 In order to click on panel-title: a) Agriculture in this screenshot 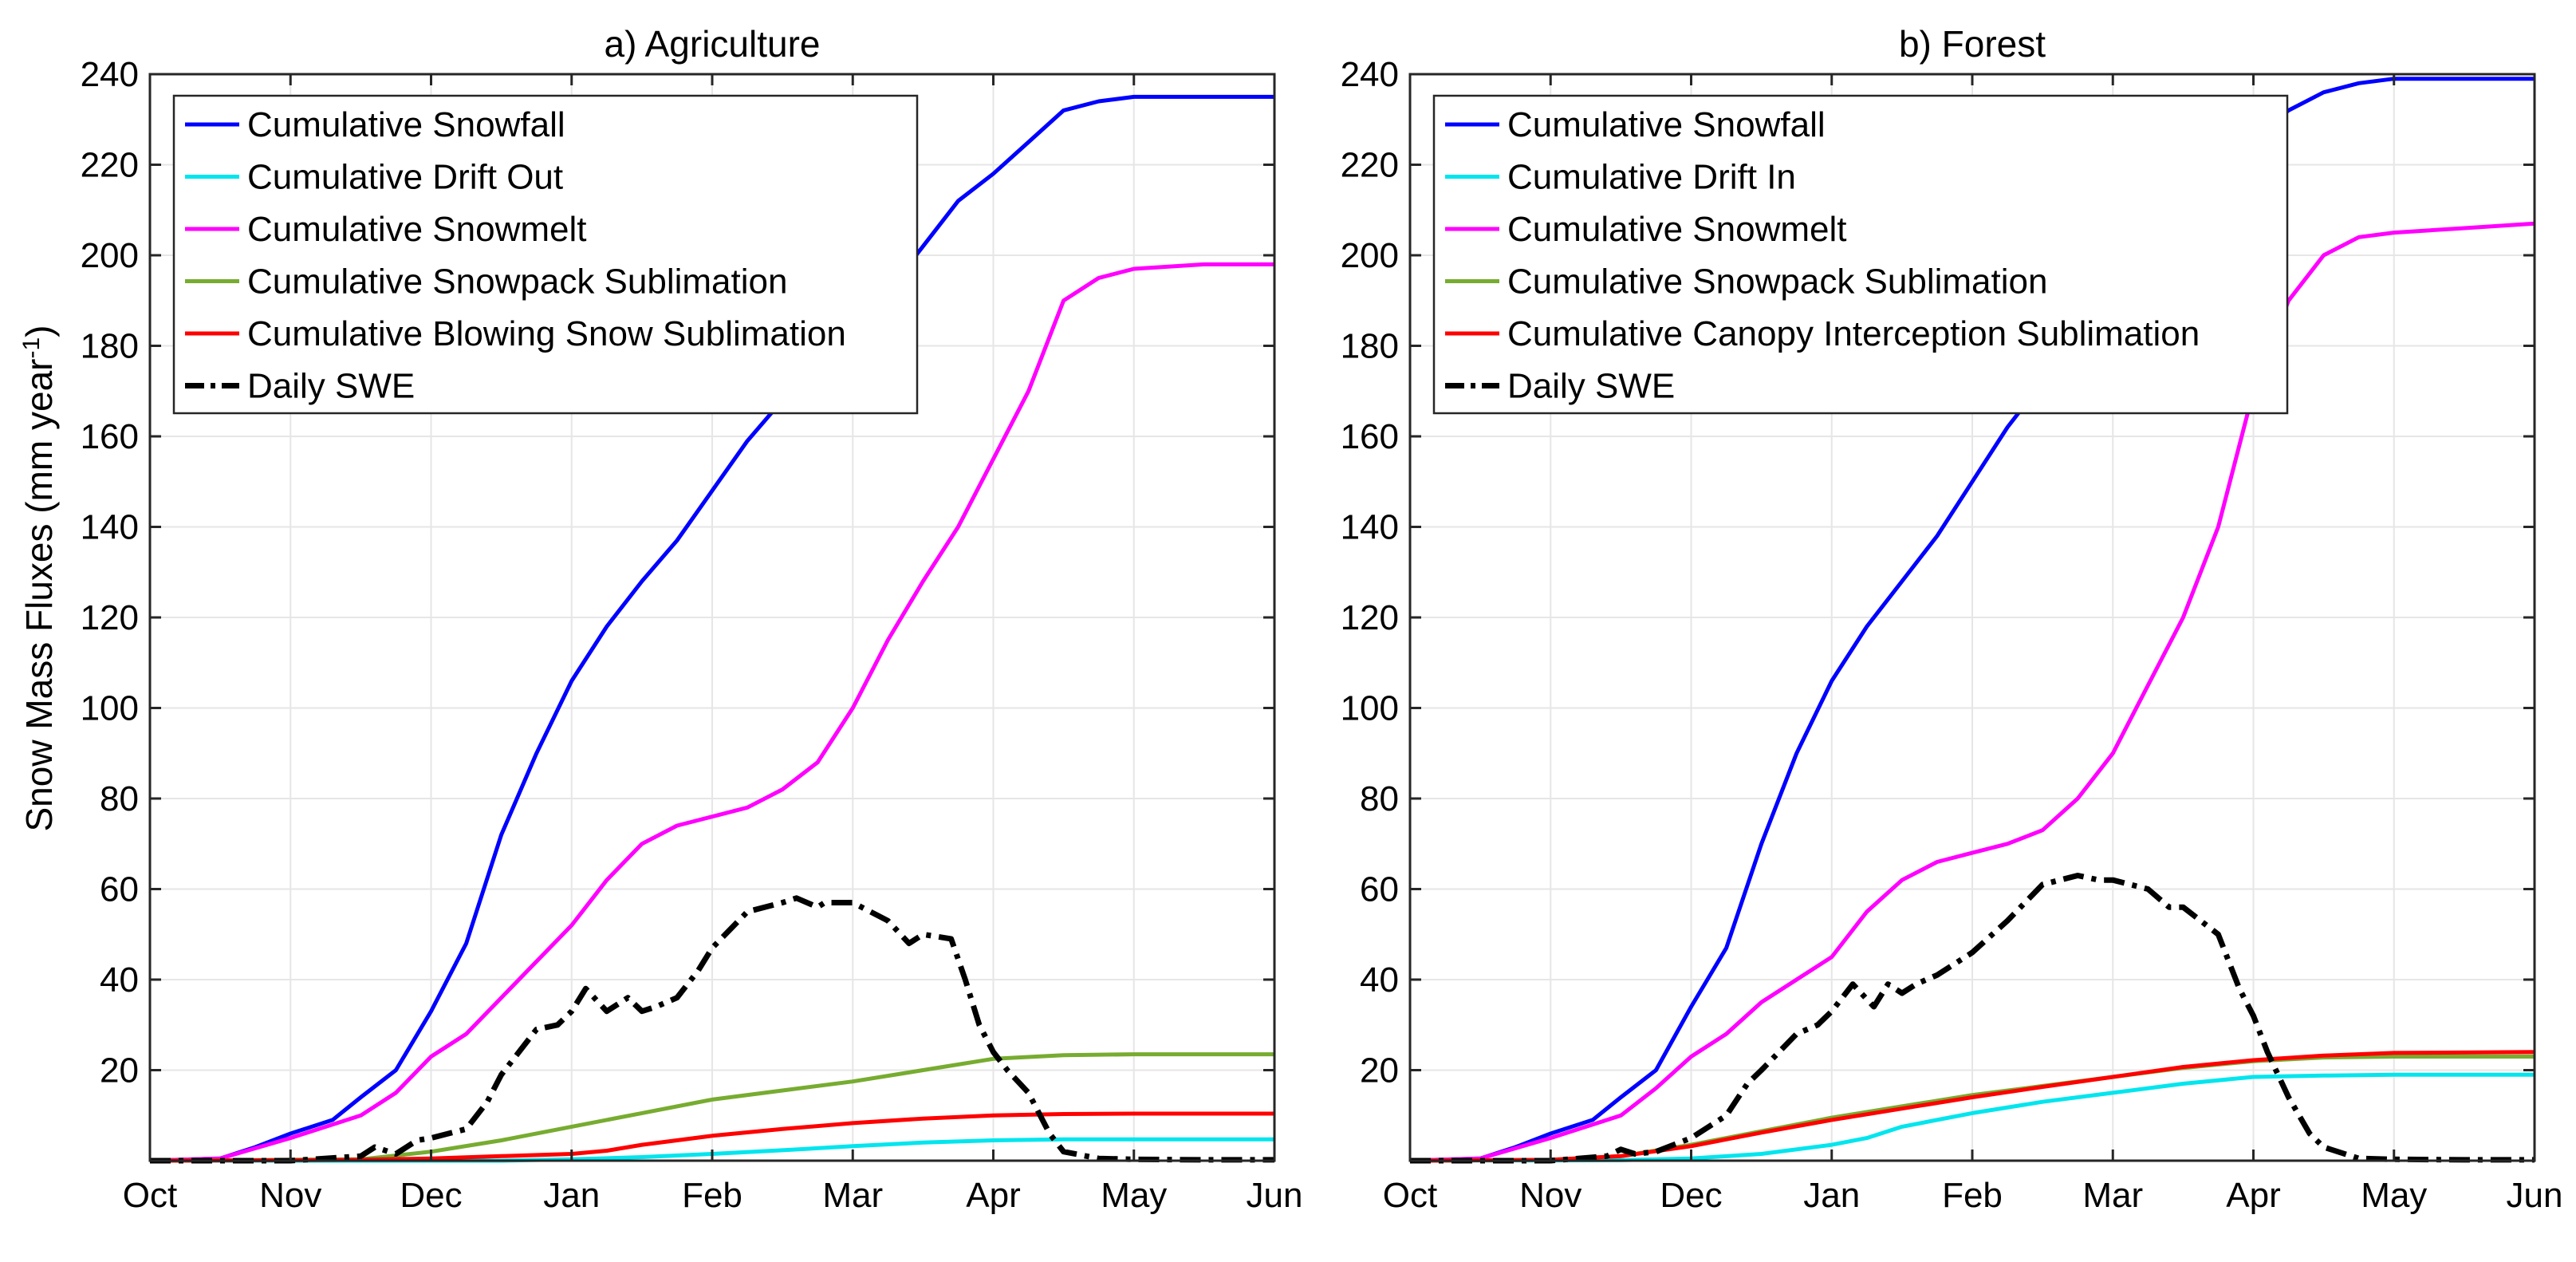, I will do `click(712, 44)`.